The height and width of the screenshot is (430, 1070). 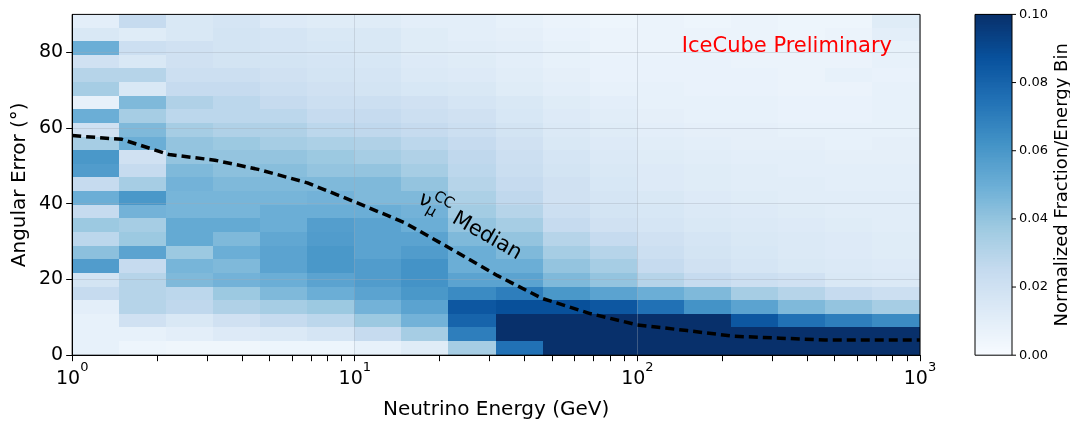 What do you see at coordinates (51, 125) in the screenshot?
I see `y-tick-label: 60` at bounding box center [51, 125].